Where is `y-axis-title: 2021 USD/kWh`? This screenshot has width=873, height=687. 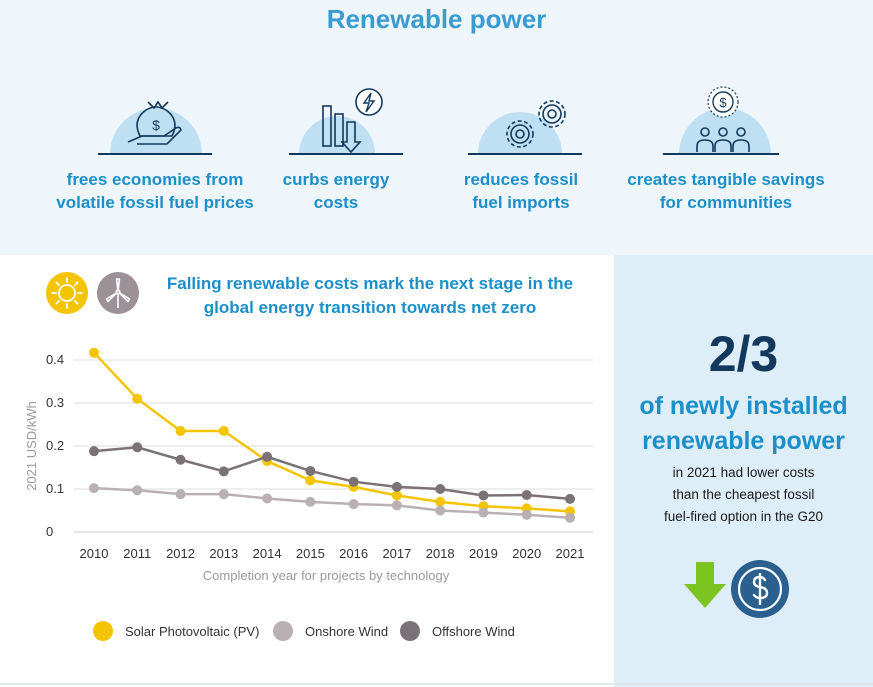
y-axis-title: 2021 USD/kWh is located at coordinates (31, 446).